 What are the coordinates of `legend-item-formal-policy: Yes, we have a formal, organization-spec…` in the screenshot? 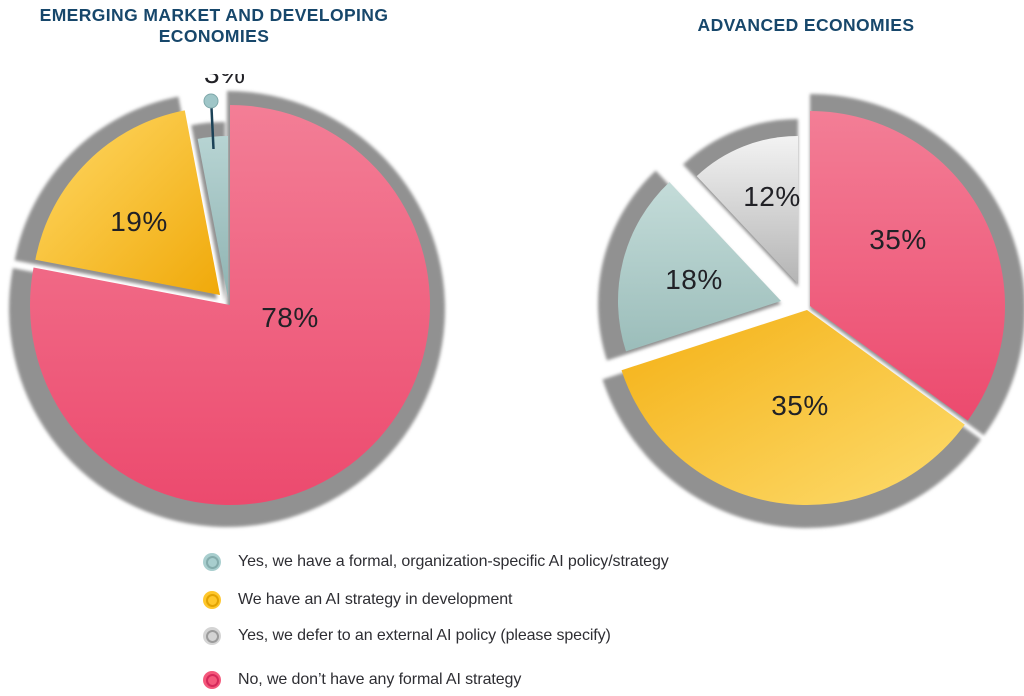 It's located at (543, 562).